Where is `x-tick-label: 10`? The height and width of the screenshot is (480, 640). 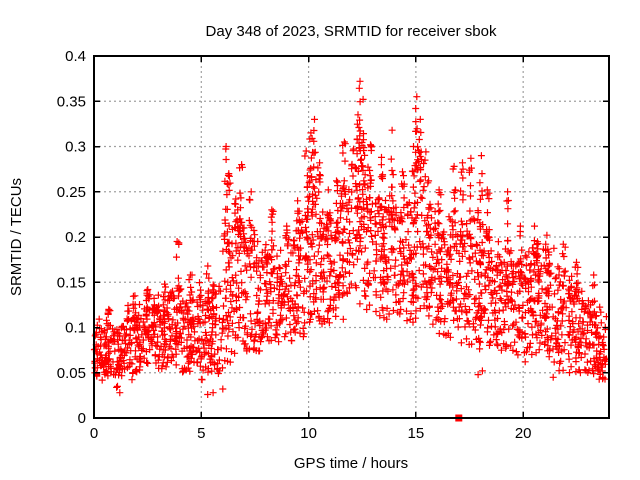
x-tick-label: 10 is located at coordinates (308, 433).